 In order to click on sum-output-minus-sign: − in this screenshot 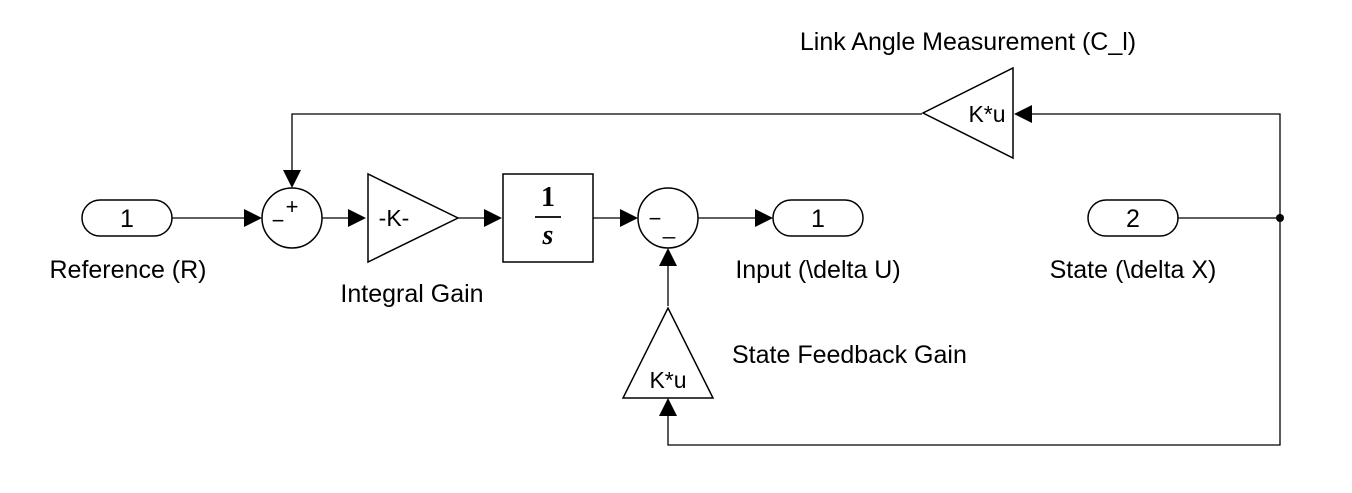, I will do `click(655, 218)`.